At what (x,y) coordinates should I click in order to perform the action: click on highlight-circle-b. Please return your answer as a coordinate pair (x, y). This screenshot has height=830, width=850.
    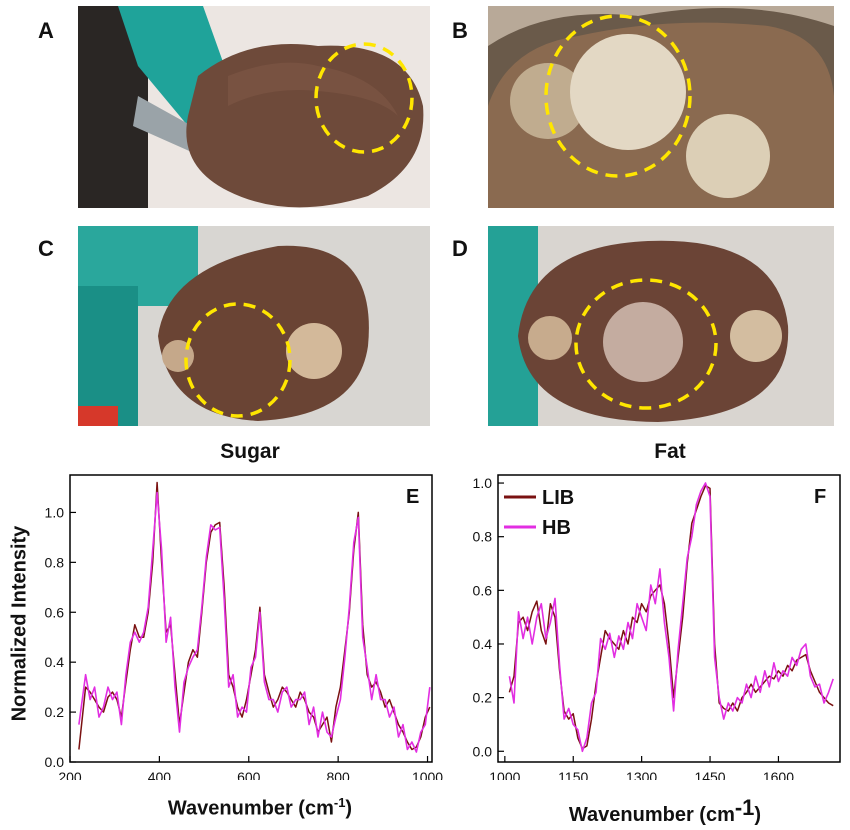
    Looking at the image, I should click on (618, 96).